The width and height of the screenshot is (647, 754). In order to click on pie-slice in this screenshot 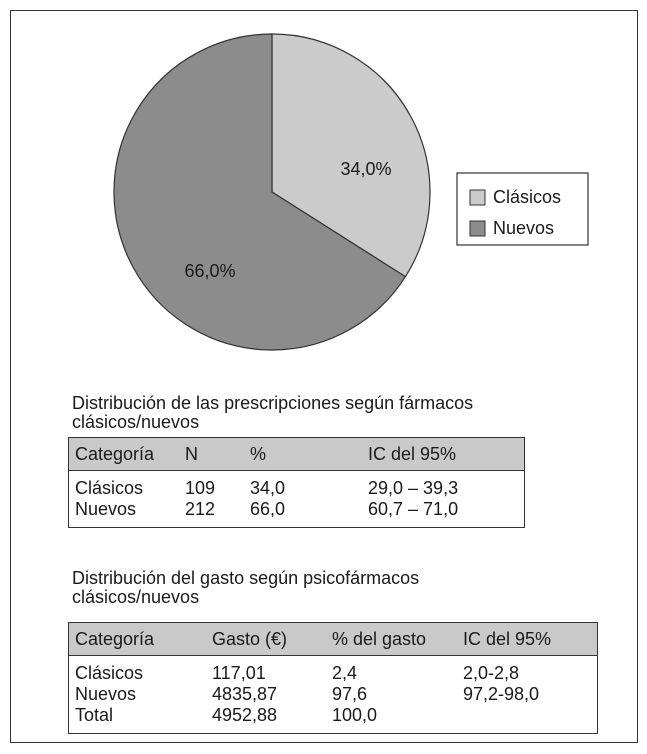, I will do `click(351, 155)`.